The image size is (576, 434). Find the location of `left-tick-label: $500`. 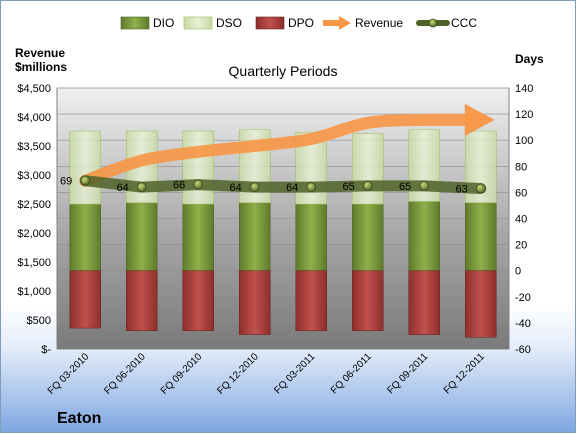

left-tick-label: $500 is located at coordinates (39, 321).